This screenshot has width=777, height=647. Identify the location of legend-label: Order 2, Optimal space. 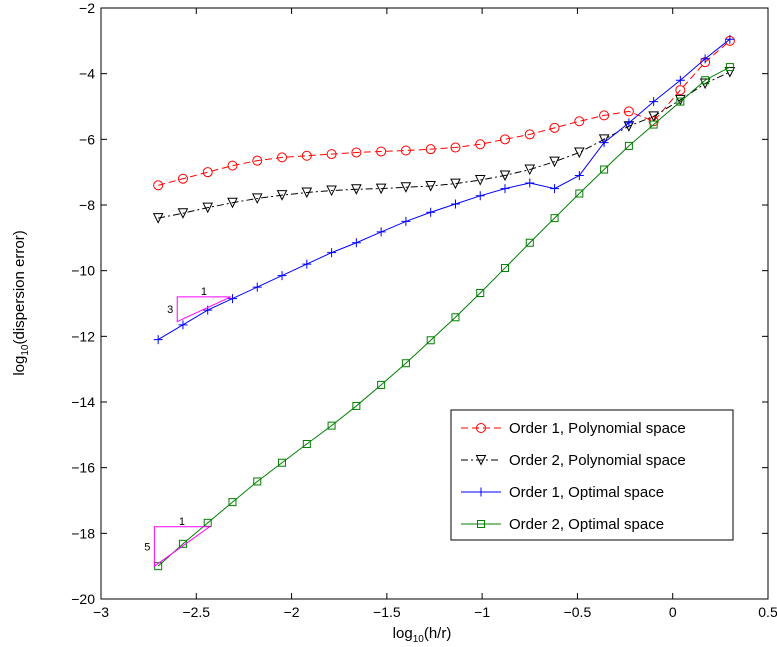
(586, 524).